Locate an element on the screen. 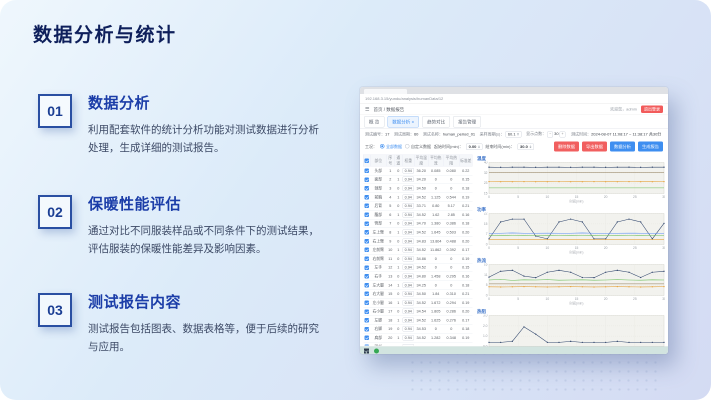 This screenshot has height=400, width=711. table-row: 右上臂 9 0 0.94 34.83 13.804 0.488 0.20 is located at coordinates (418, 241).